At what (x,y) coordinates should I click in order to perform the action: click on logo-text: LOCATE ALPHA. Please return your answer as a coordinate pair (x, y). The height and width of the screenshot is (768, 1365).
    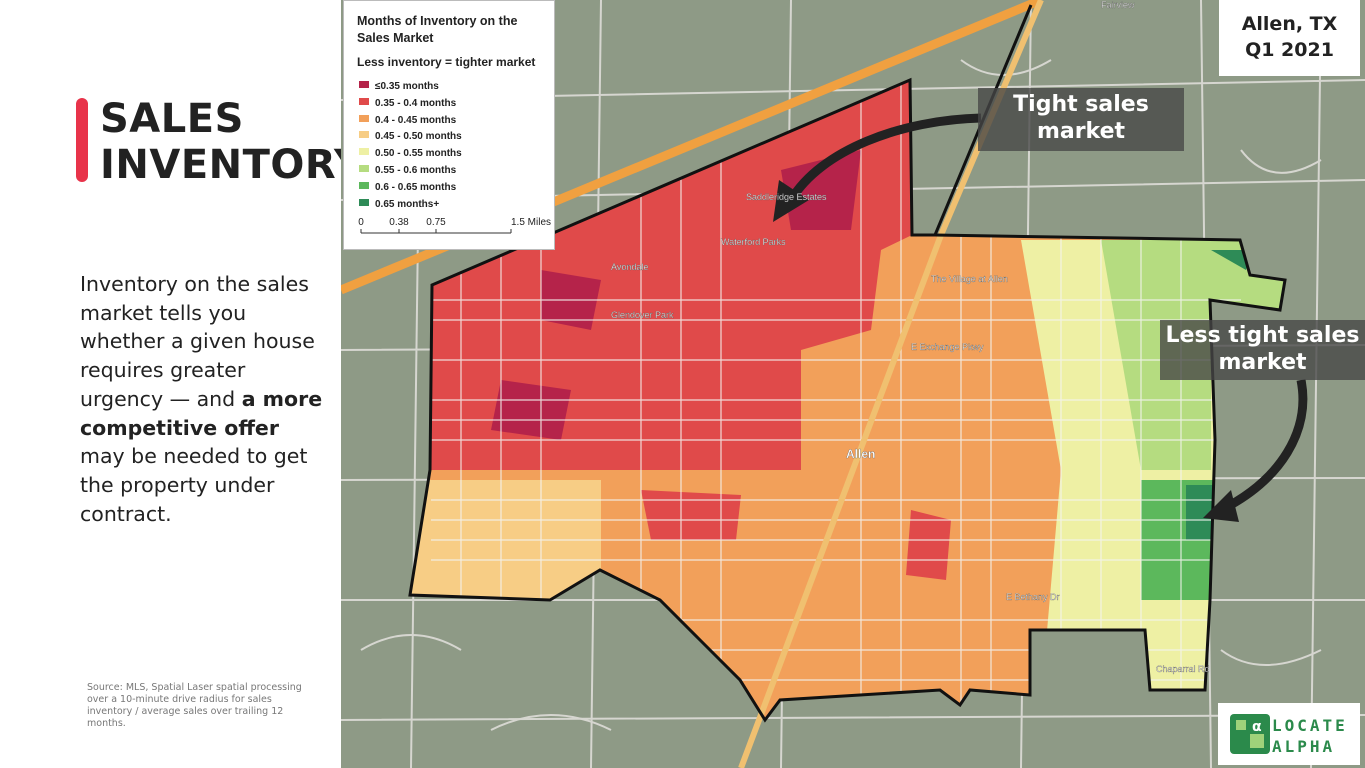
    Looking at the image, I should click on (1310, 736).